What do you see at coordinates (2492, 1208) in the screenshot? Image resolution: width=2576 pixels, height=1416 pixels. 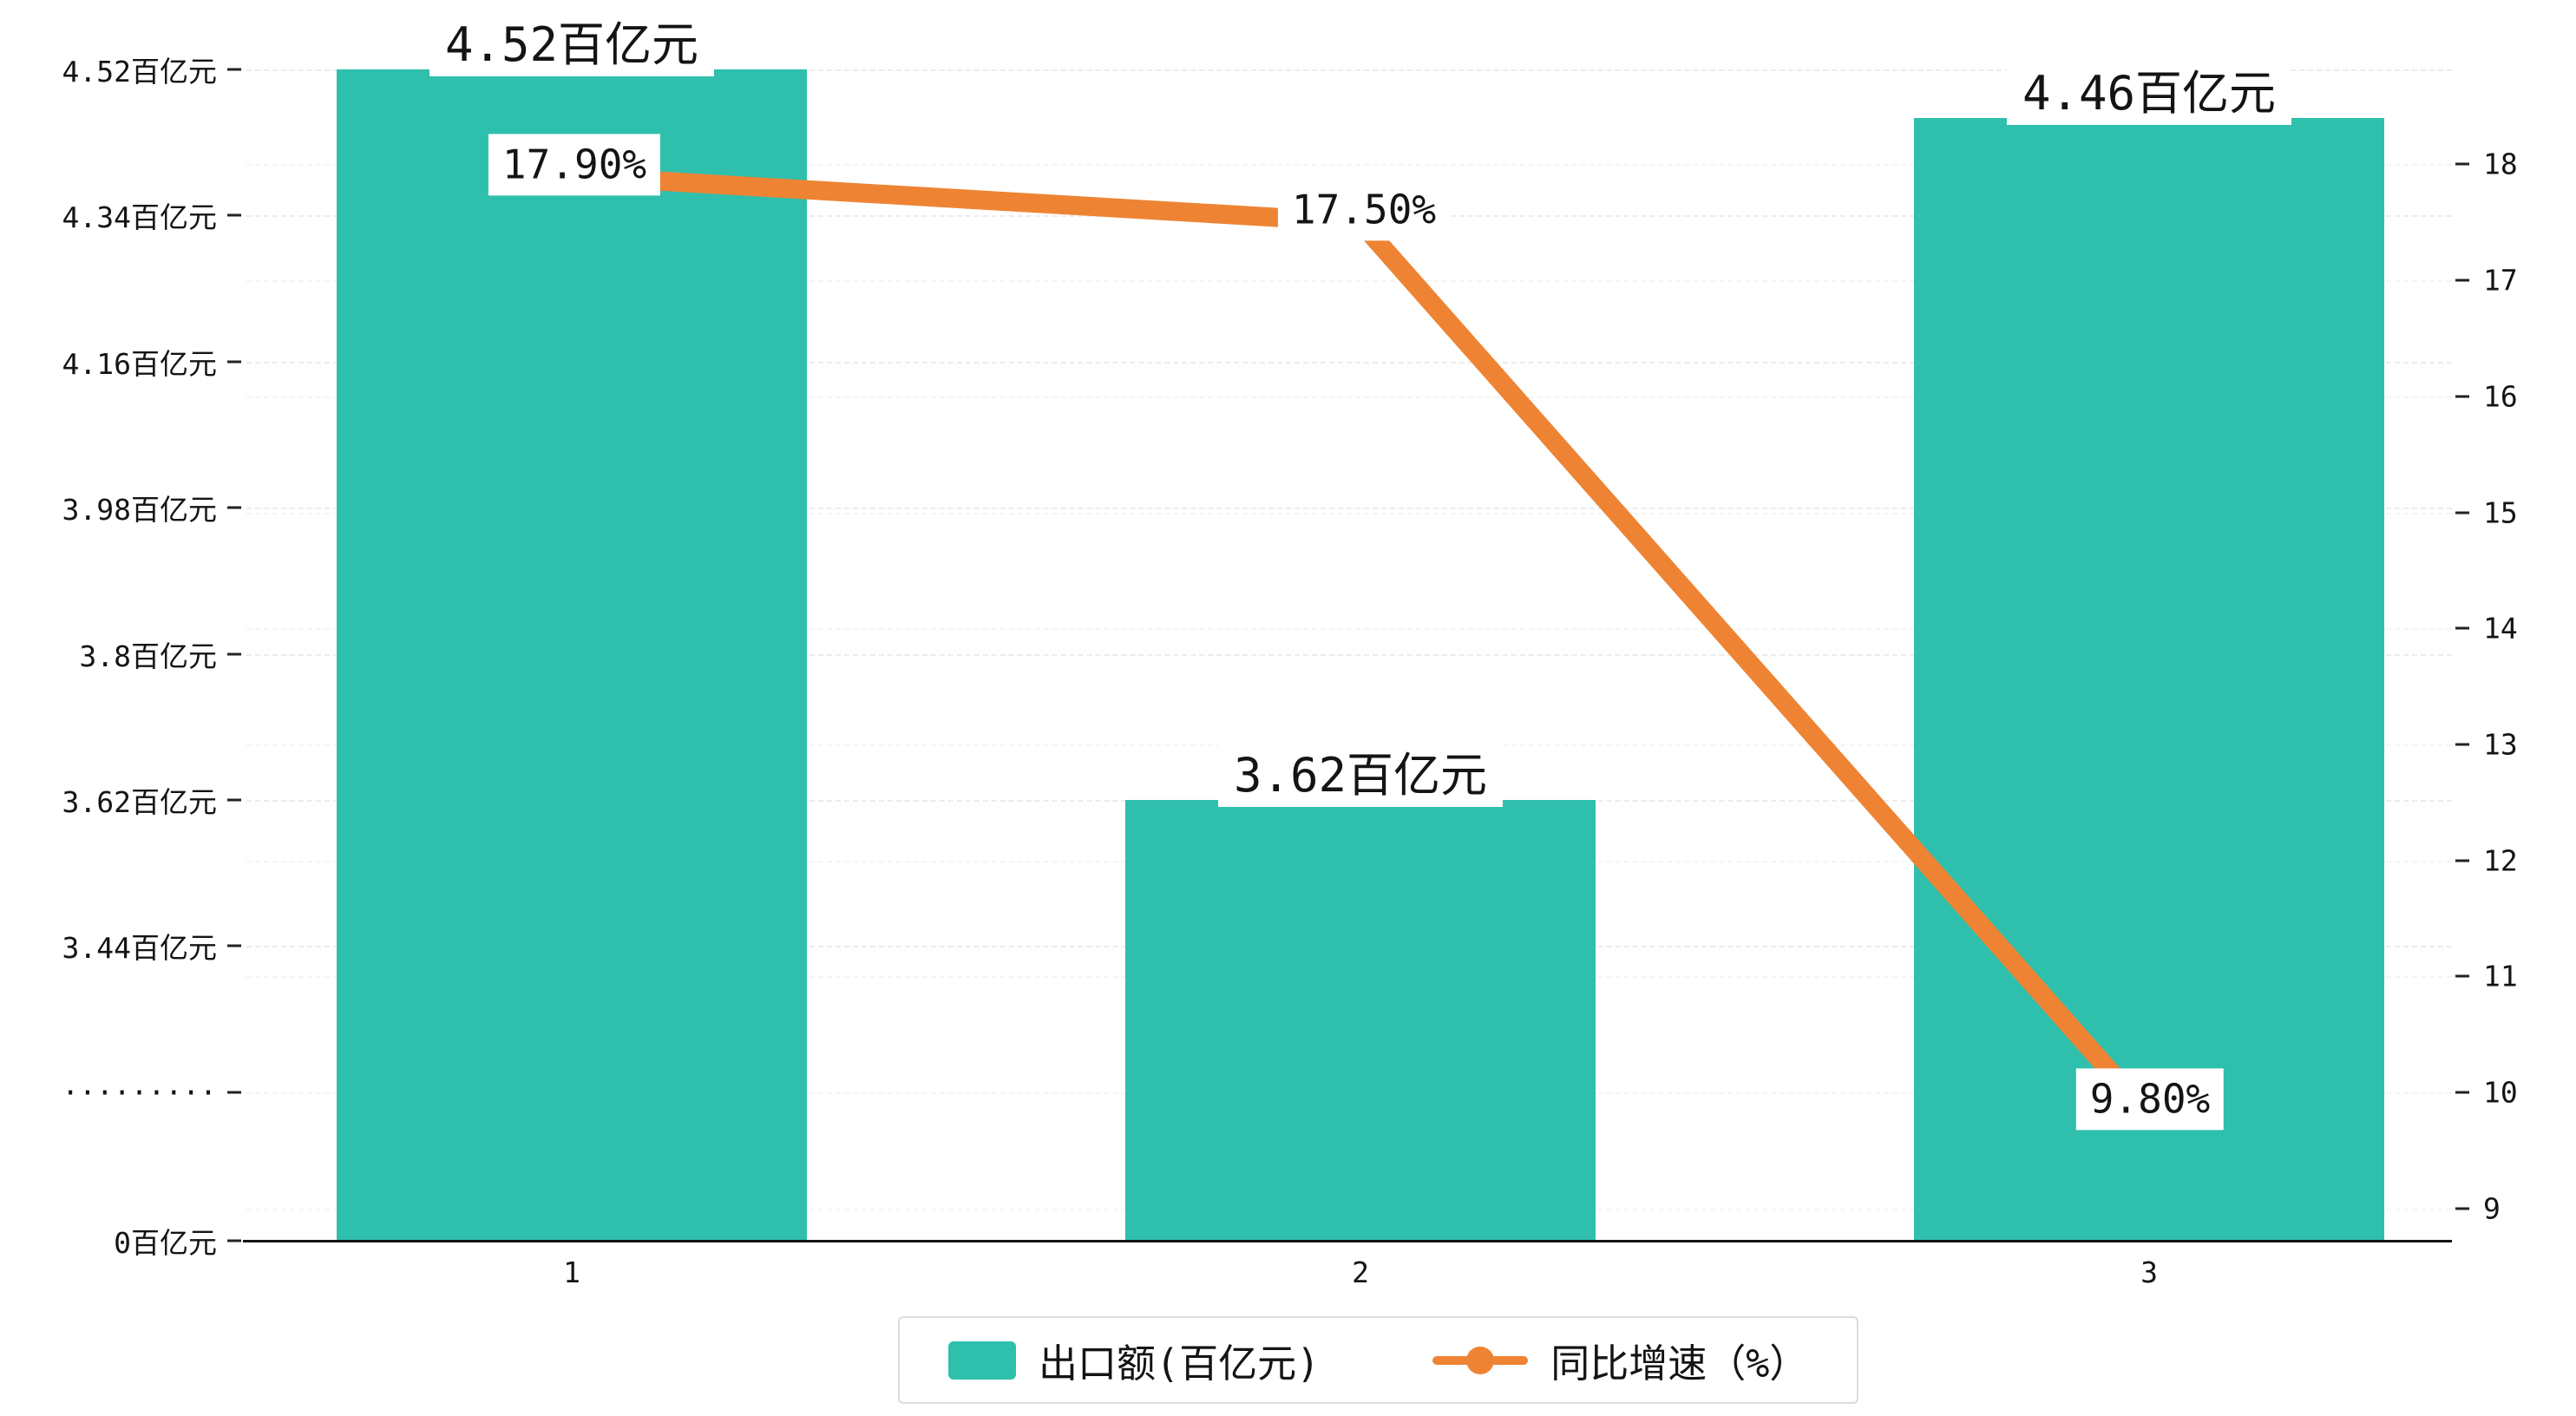 I see `right-axis-label: 9` at bounding box center [2492, 1208].